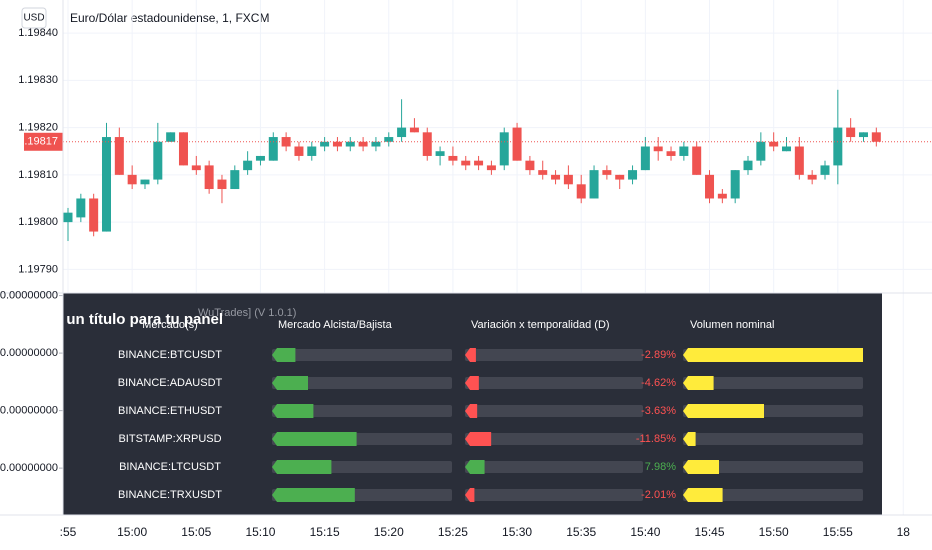 Image resolution: width=932 pixels, height=550 pixels. Describe the element at coordinates (170, 325) in the screenshot. I see `column-header: Mercado(s)` at that location.